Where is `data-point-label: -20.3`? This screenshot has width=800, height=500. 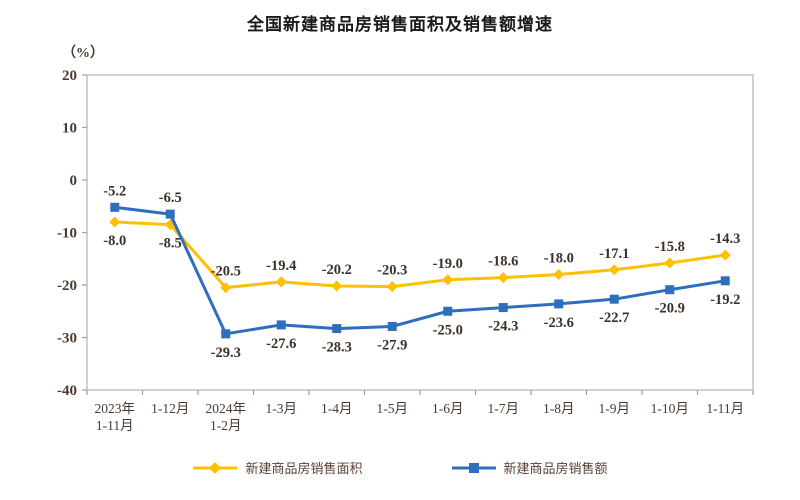
data-point-label: -20.3 is located at coordinates (392, 271).